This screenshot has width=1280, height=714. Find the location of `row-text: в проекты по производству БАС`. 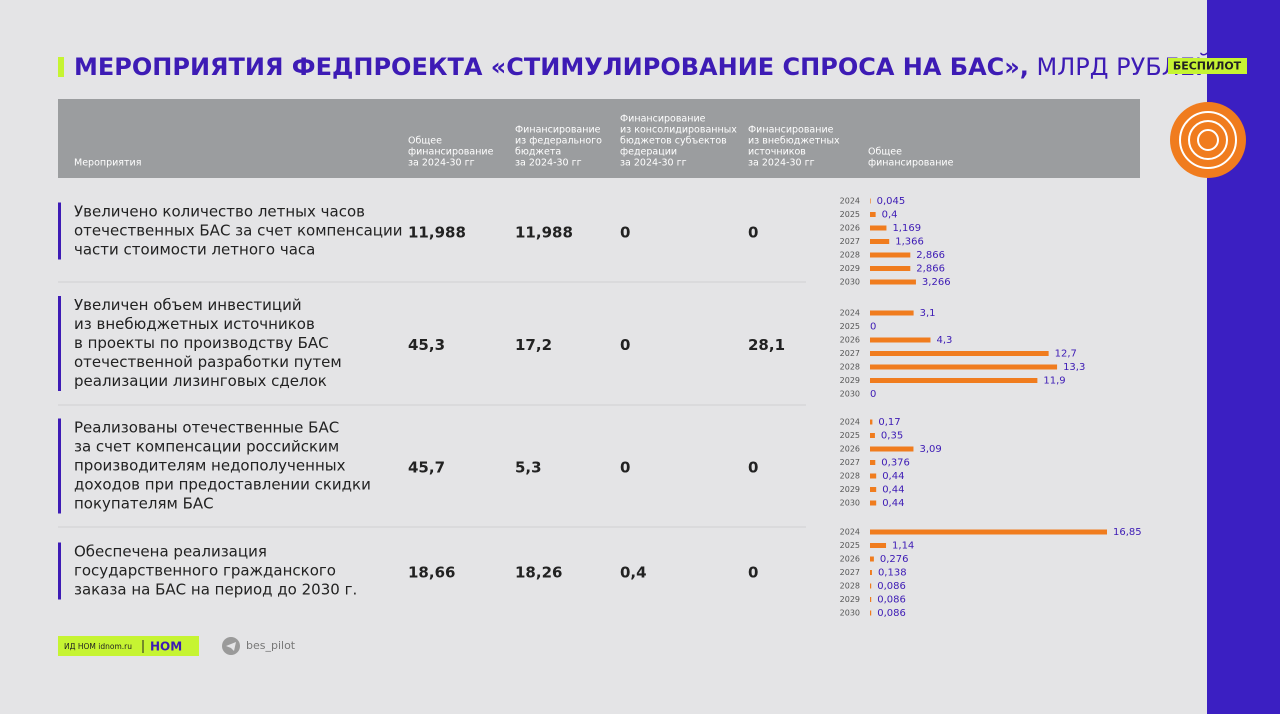

row-text: в проекты по производству БАС is located at coordinates (201, 343).